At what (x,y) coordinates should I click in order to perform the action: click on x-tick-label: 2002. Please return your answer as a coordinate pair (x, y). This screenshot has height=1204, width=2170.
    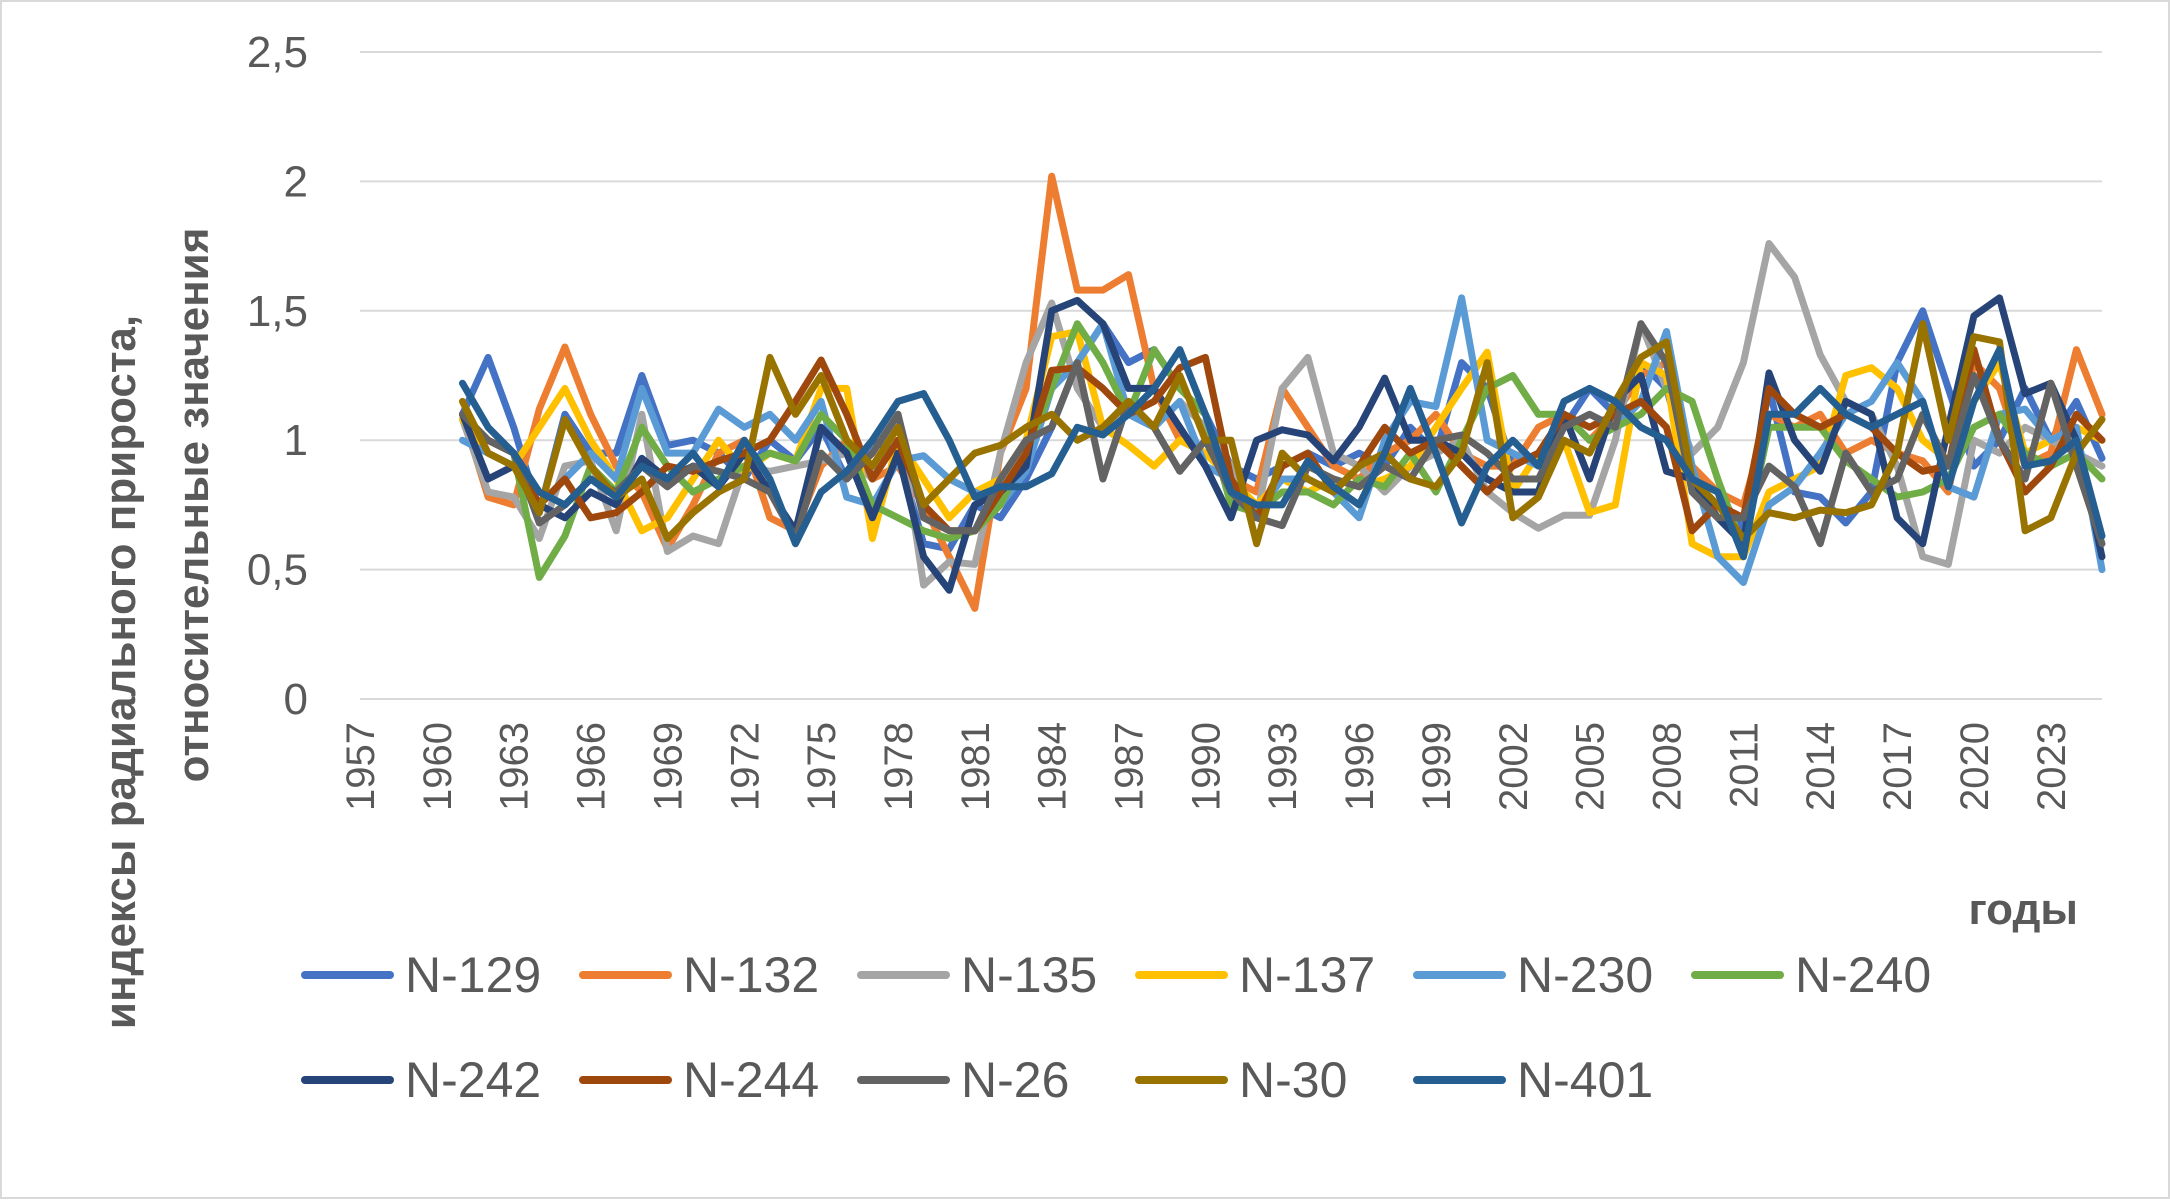
    Looking at the image, I should click on (1514, 766).